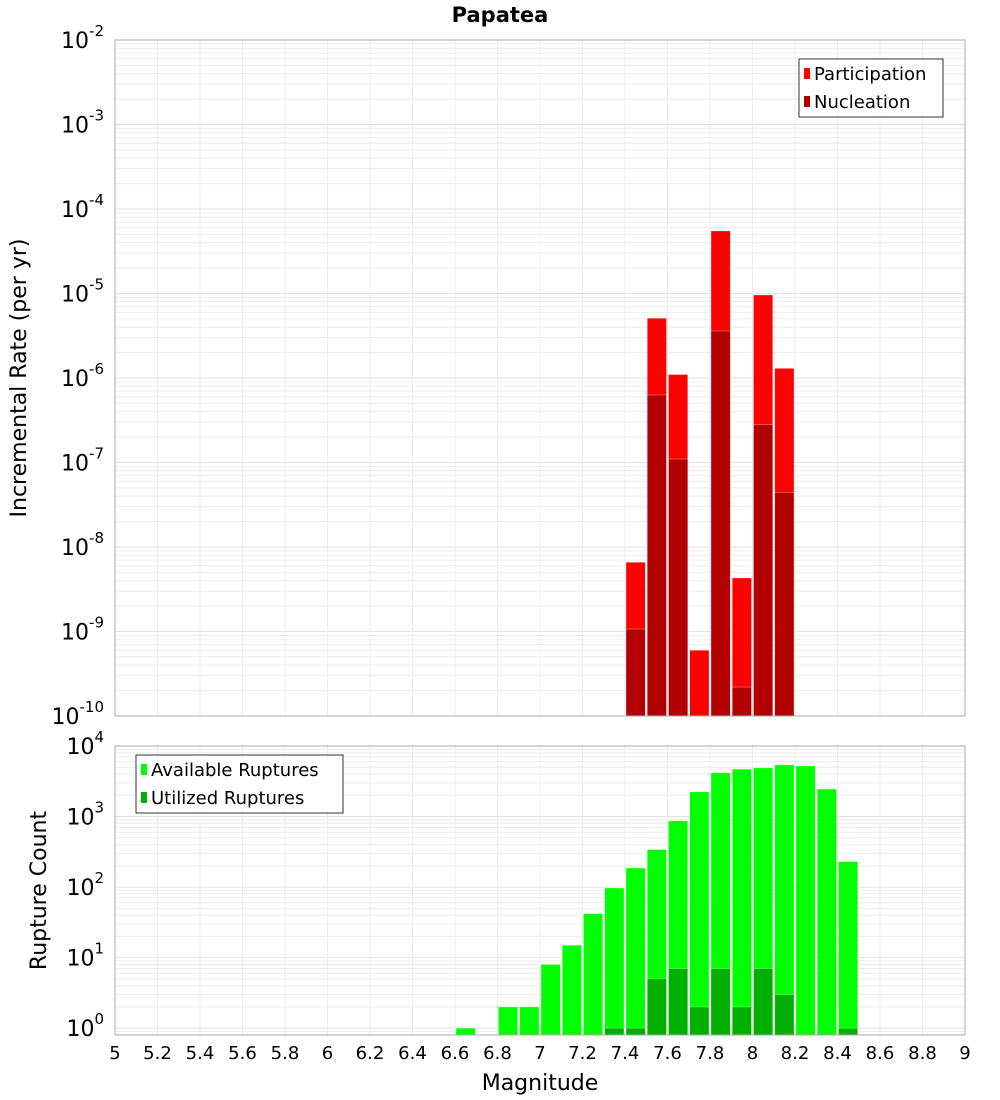 The width and height of the screenshot is (1000, 1100). Describe the element at coordinates (582, 1053) in the screenshot. I see `x-tick-label: 7.2` at that location.